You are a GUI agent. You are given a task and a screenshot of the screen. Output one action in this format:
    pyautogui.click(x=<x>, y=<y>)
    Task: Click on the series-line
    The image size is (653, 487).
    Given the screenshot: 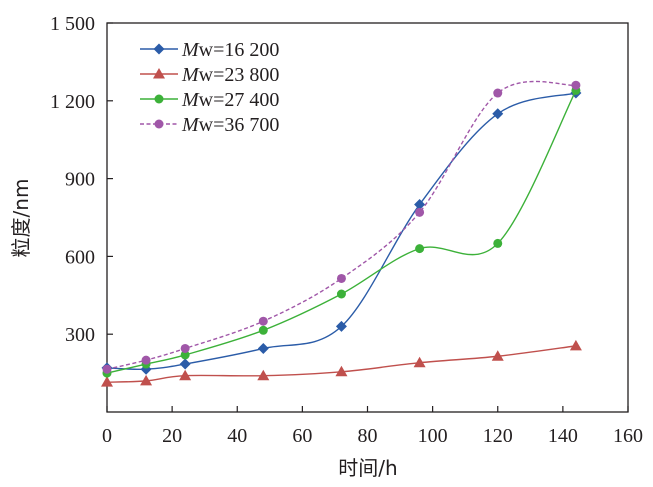 What is the action you would take?
    pyautogui.click(x=341, y=364)
    